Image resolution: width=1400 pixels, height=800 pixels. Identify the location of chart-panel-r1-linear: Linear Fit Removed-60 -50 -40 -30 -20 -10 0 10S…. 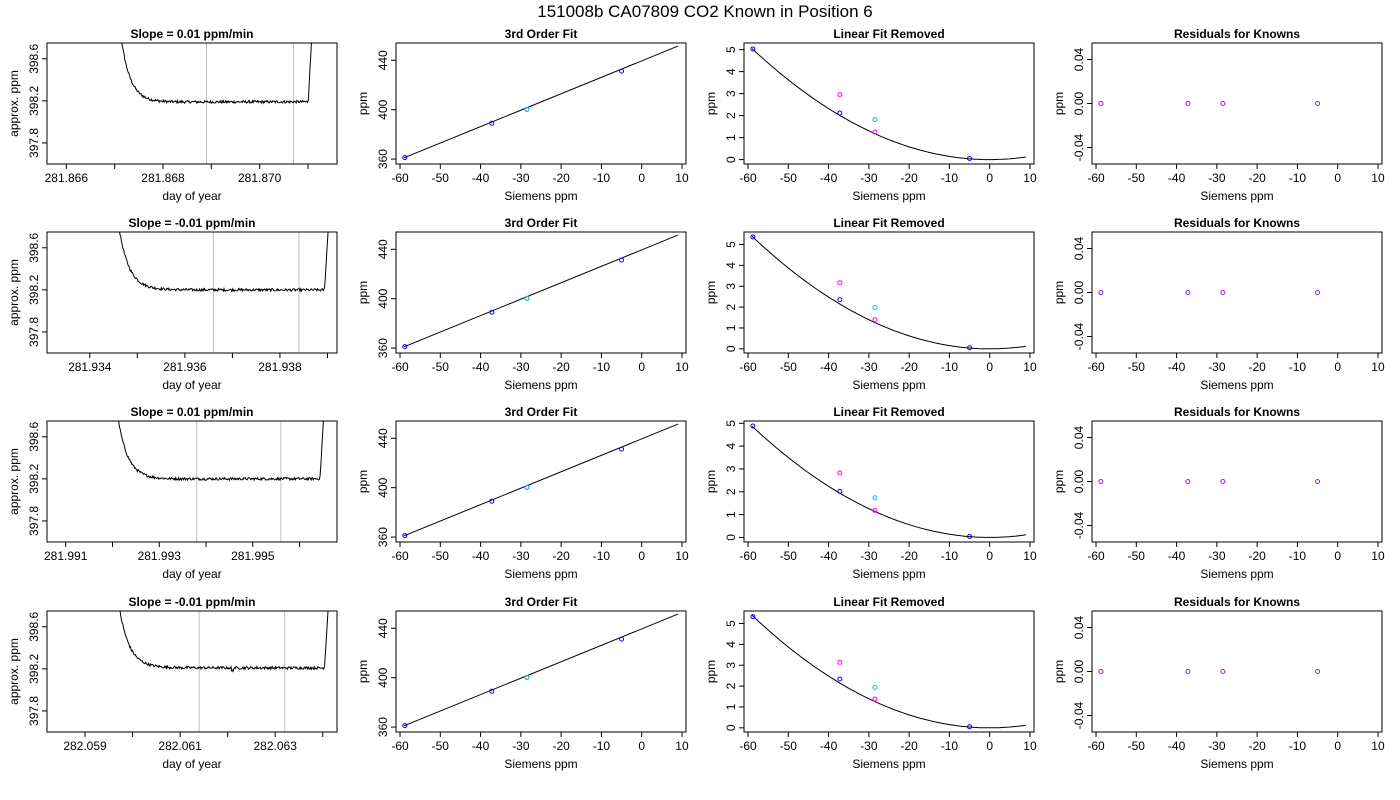
(870, 115).